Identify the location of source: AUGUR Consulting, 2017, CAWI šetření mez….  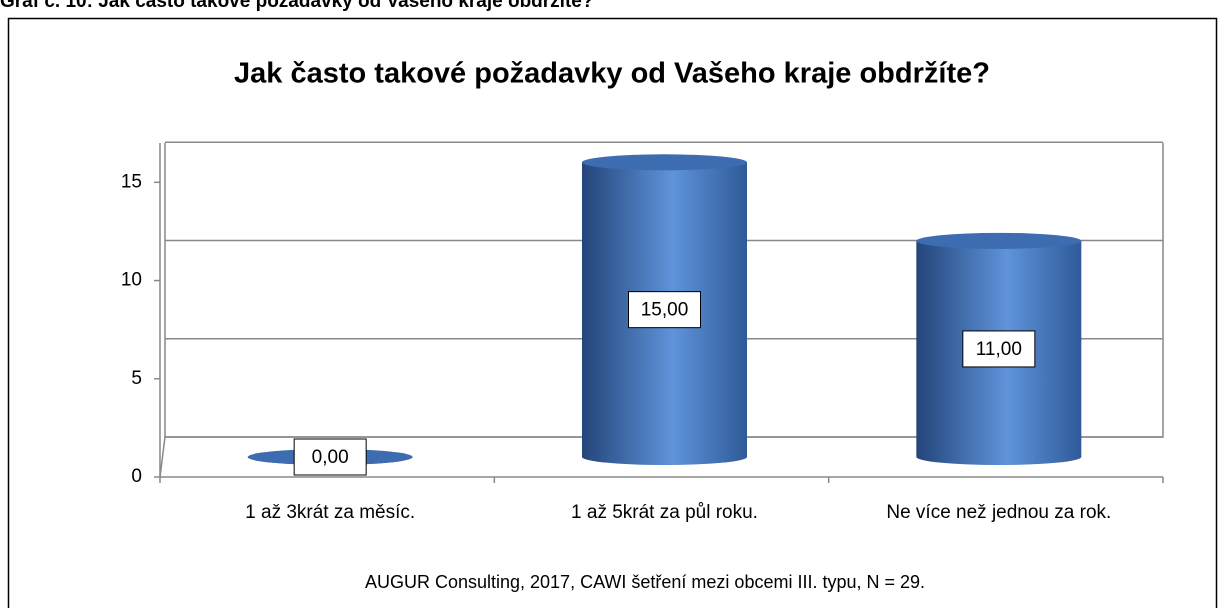
(645, 582).